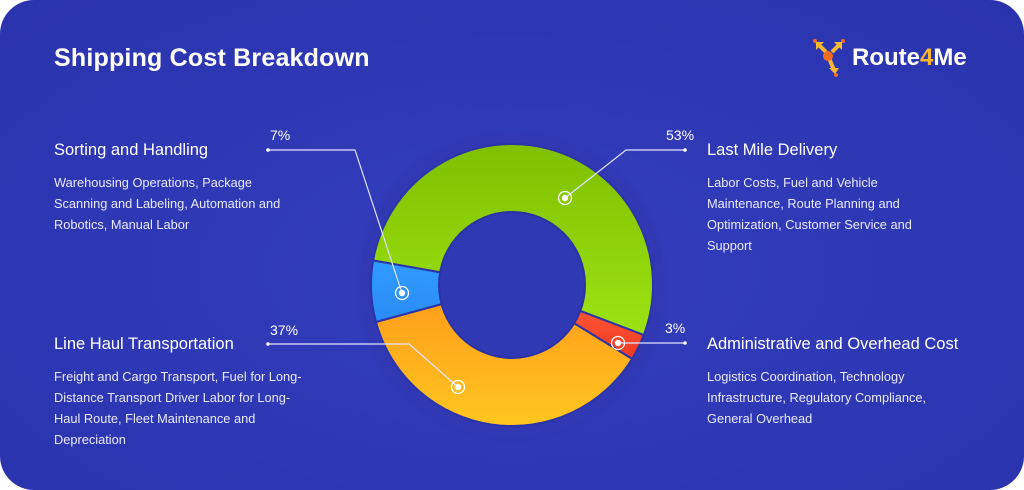 Image resolution: width=1024 pixels, height=490 pixels. Describe the element at coordinates (685, 150) in the screenshot. I see `leader-end-dot-last-mile` at that location.